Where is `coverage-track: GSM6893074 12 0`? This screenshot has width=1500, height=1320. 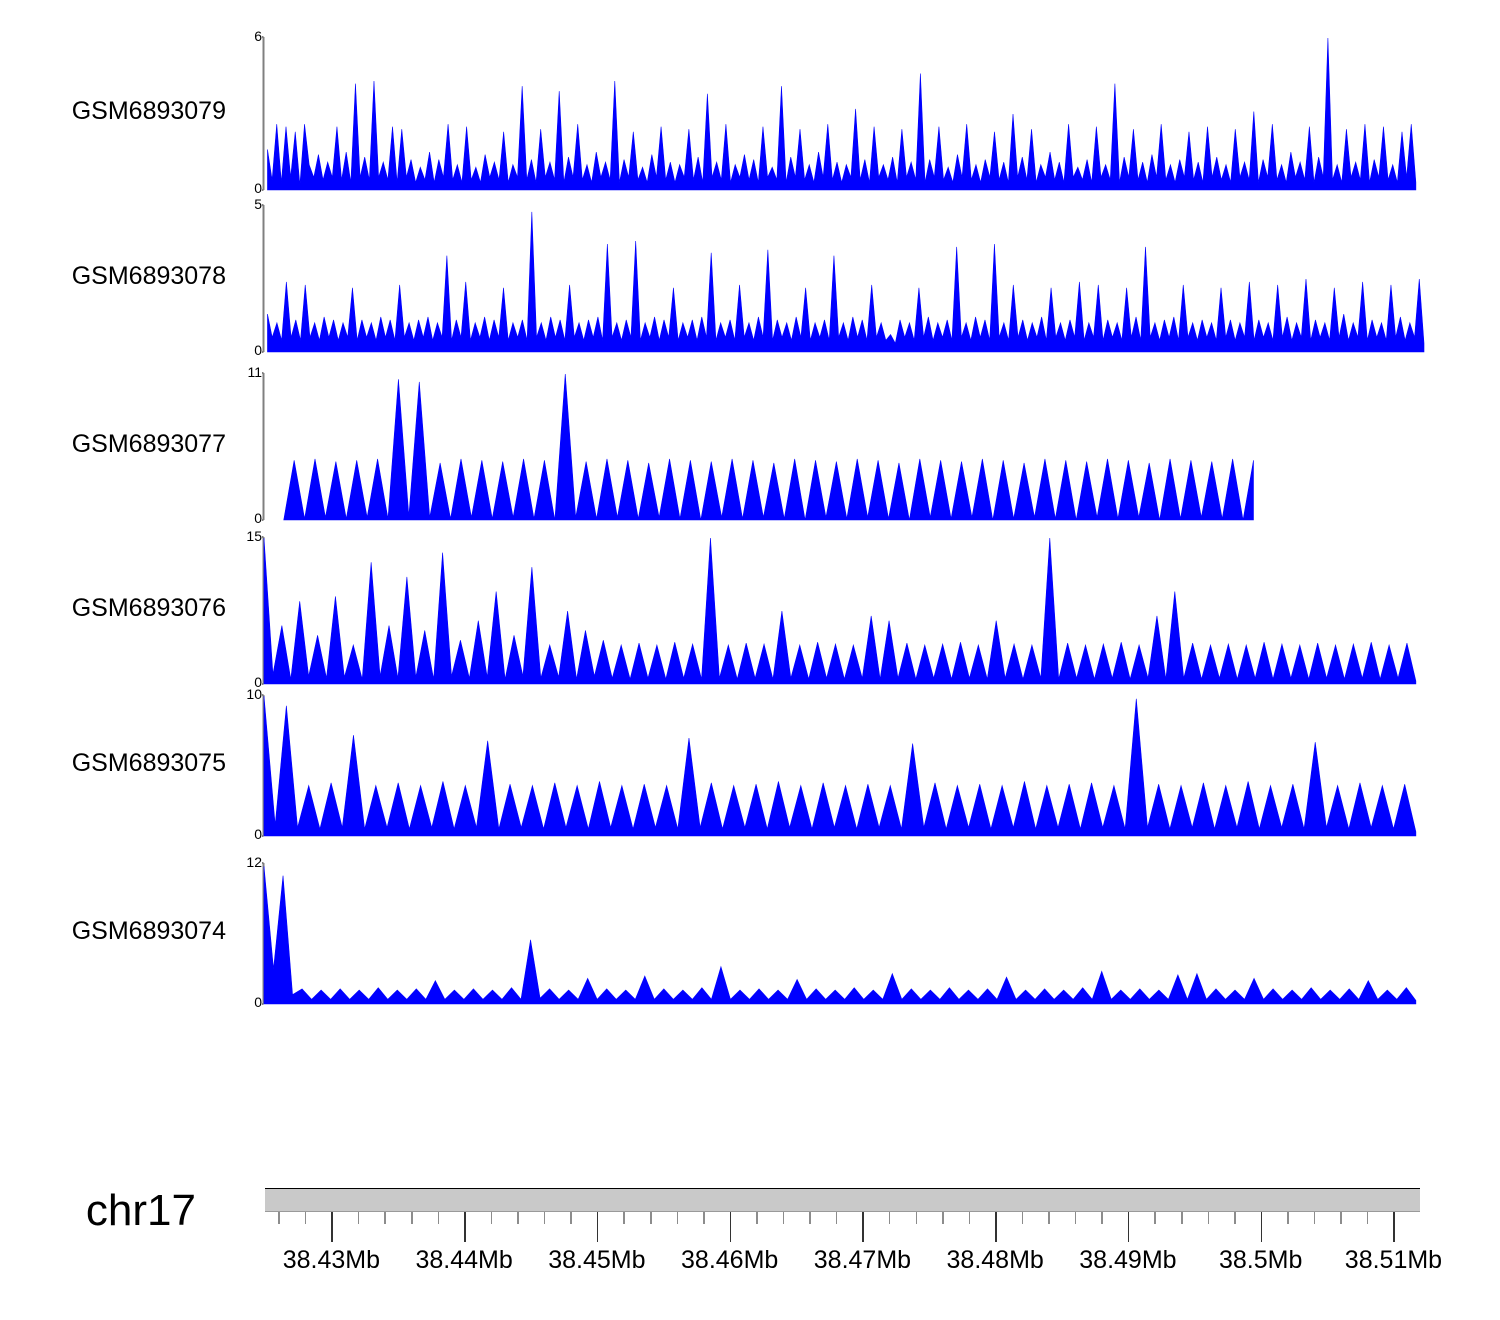
coverage-track: GSM6893074 12 0 is located at coordinates (750, 932).